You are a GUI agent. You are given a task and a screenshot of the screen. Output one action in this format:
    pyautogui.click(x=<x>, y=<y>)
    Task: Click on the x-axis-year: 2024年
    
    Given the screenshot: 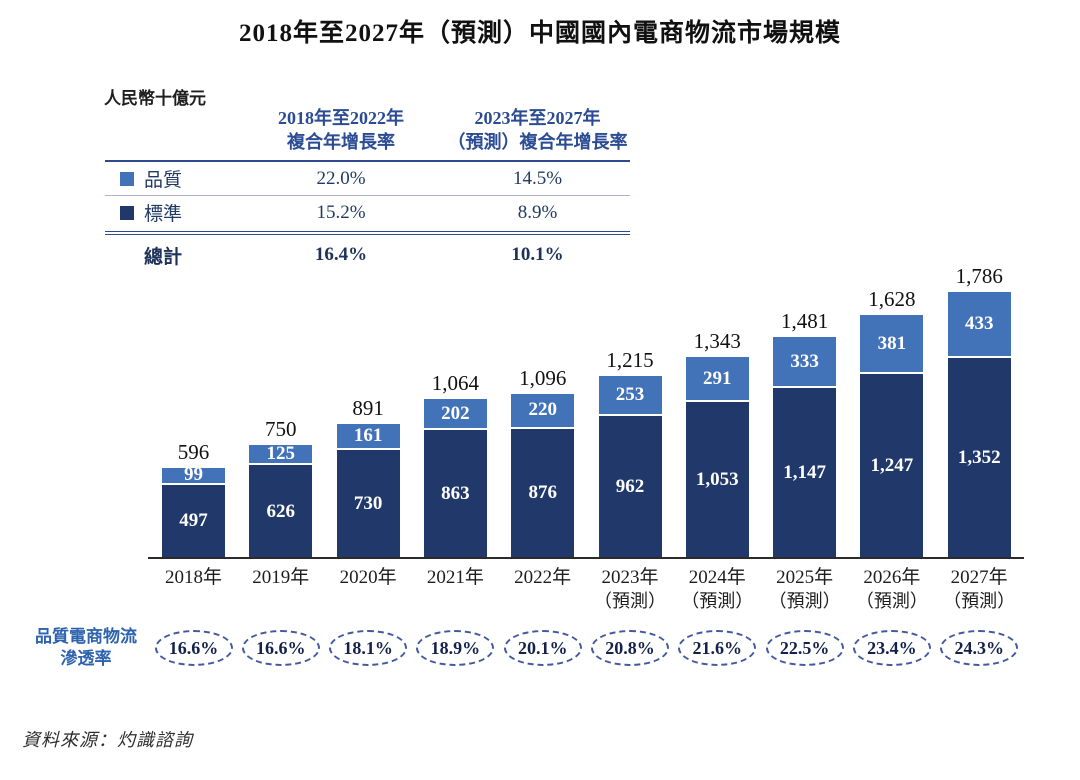 What is the action you would take?
    pyautogui.click(x=717, y=577)
    